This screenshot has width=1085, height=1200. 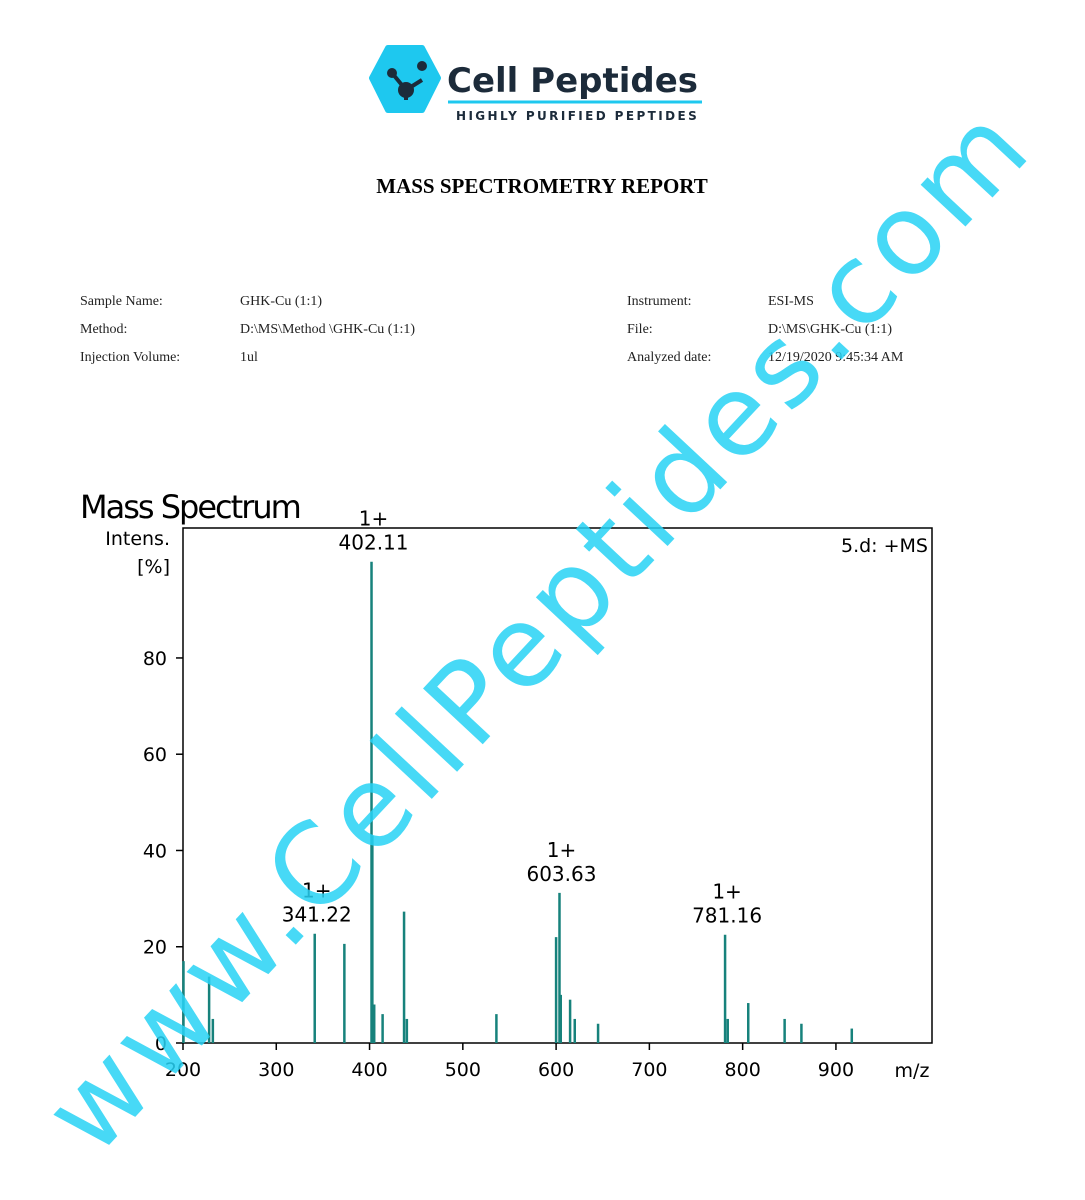 I want to click on chart-title: Mass Spectrum, so click(x=190, y=507).